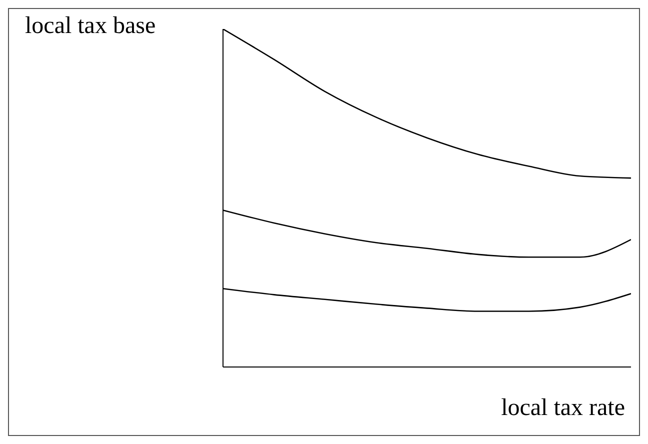  I want to click on x-axis-title: local tax rate, so click(563, 408).